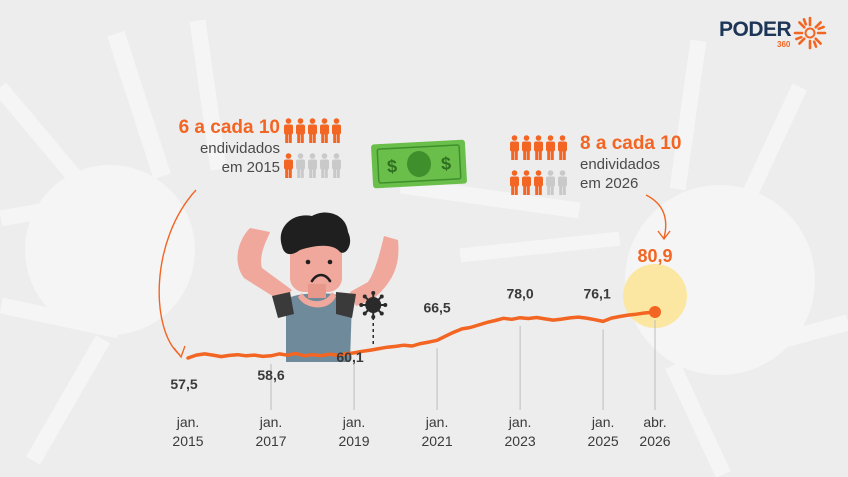 Image resolution: width=848 pixels, height=477 pixels. Describe the element at coordinates (421, 335) in the screenshot. I see `series-line` at that location.